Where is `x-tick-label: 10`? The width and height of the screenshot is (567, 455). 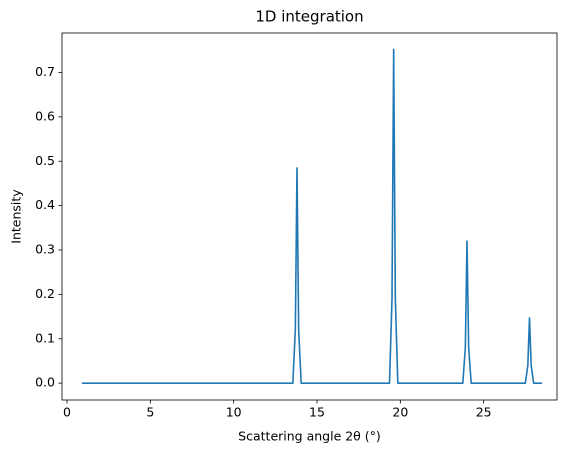
x-tick-label: 10 is located at coordinates (234, 412).